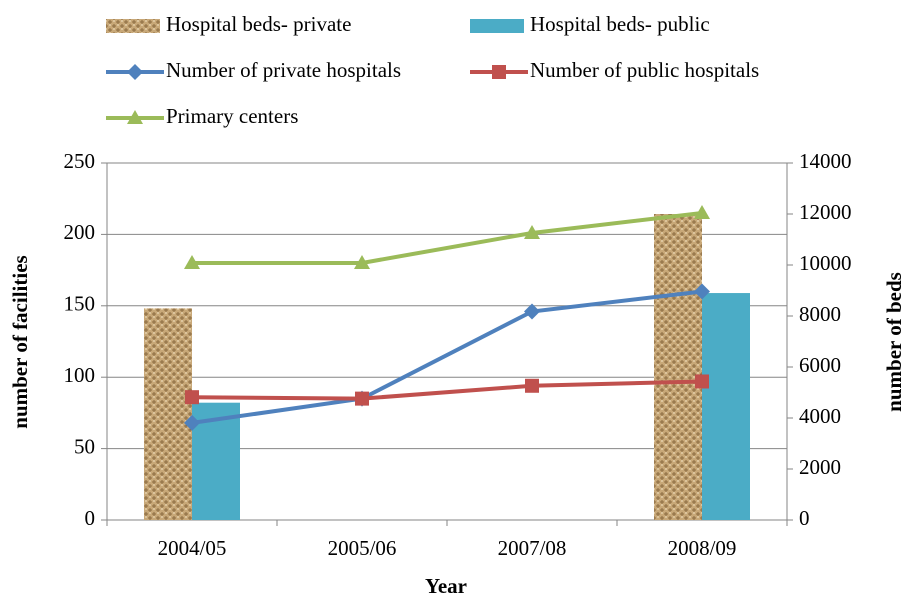 Image resolution: width=911 pixels, height=601 pixels. Describe the element at coordinates (258, 24) in the screenshot. I see `legend-label: Hospital beds- private` at that location.